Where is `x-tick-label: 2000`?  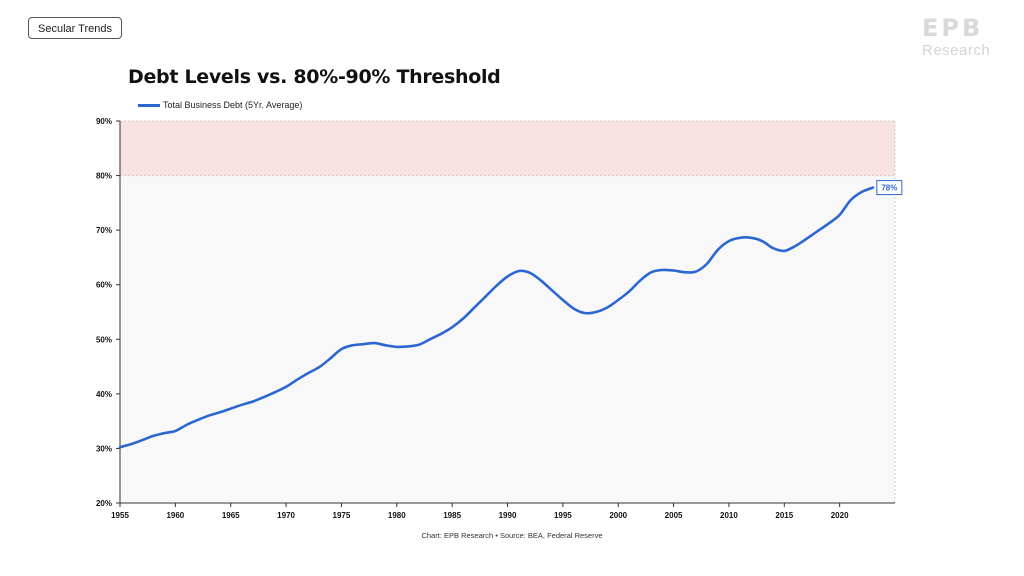
x-tick-label: 2000 is located at coordinates (618, 515).